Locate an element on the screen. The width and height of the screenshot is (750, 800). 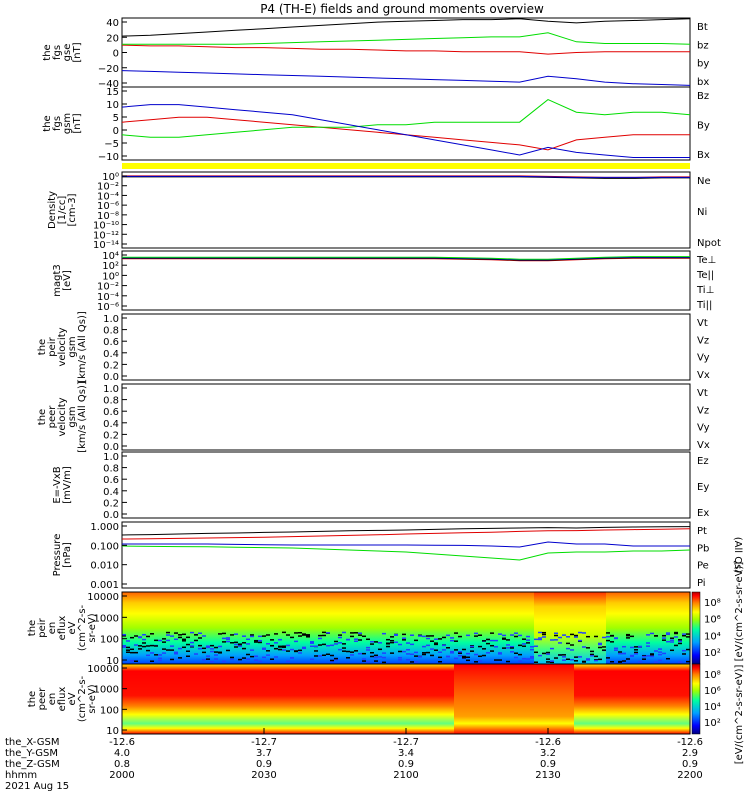
y-axis-label: the fgs gse [nT] is located at coordinates (62, 52).